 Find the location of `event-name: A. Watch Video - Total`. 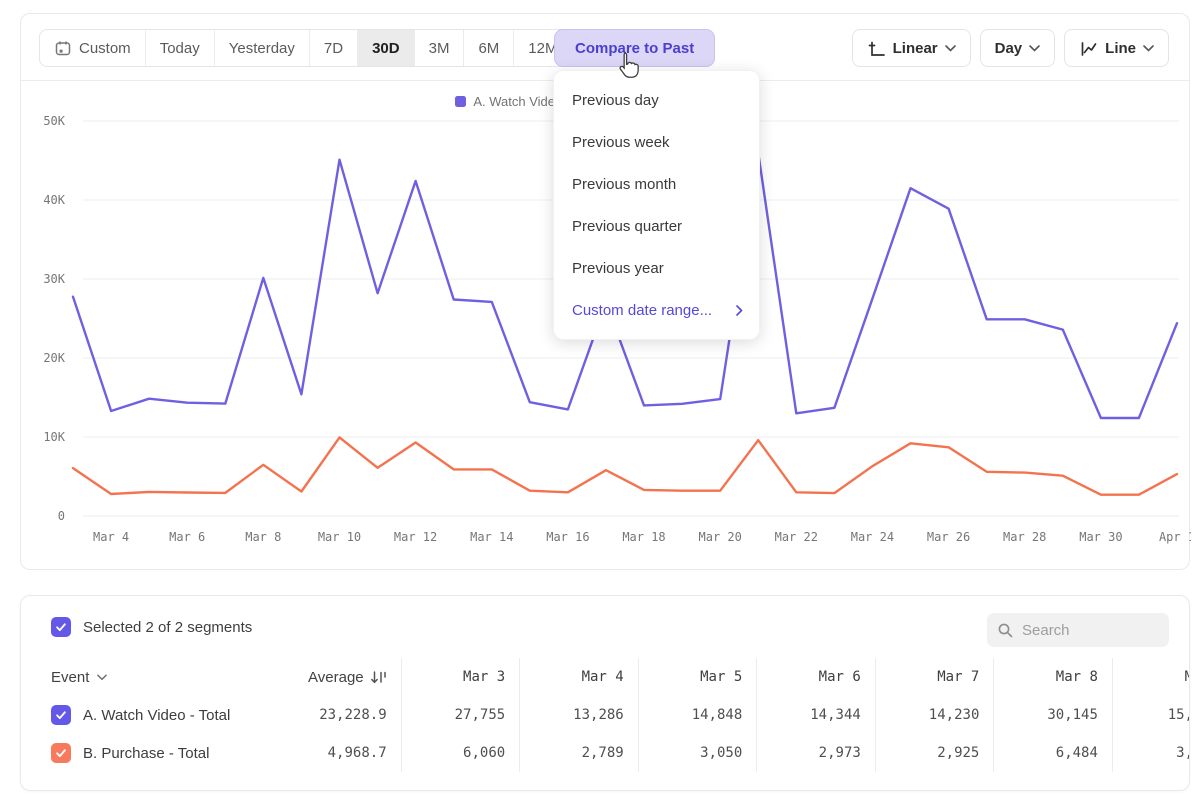

event-name: A. Watch Video - Total is located at coordinates (157, 715).